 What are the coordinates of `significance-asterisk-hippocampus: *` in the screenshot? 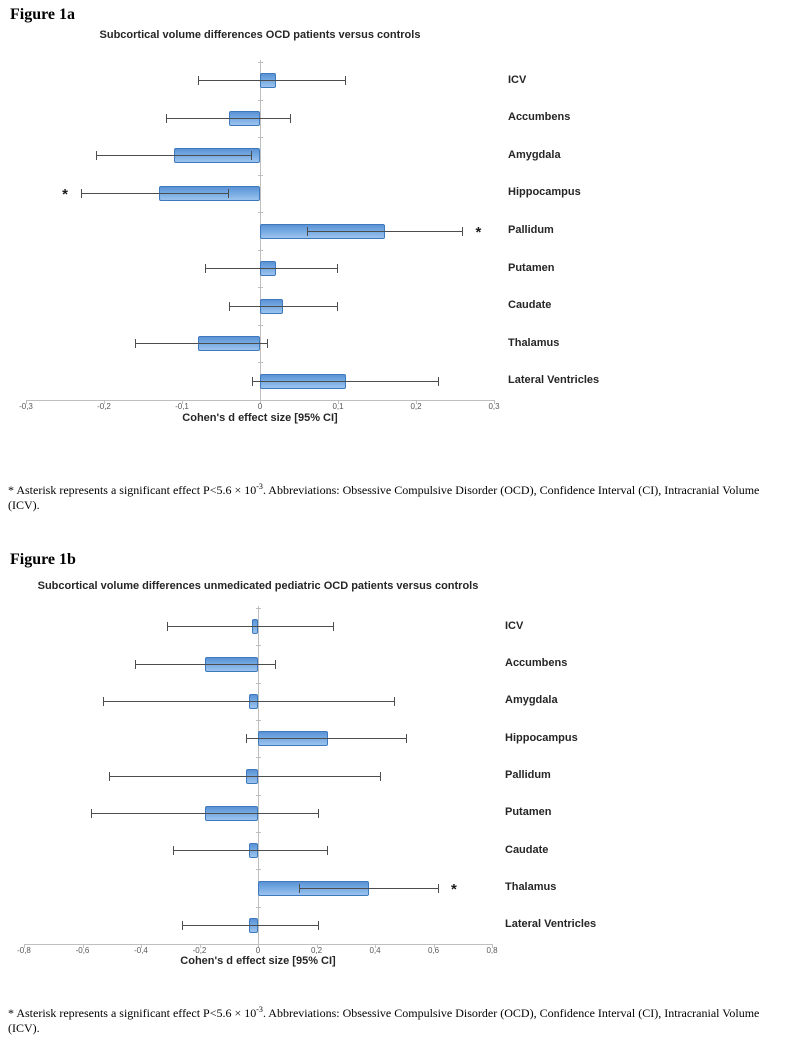 It's located at (65, 195).